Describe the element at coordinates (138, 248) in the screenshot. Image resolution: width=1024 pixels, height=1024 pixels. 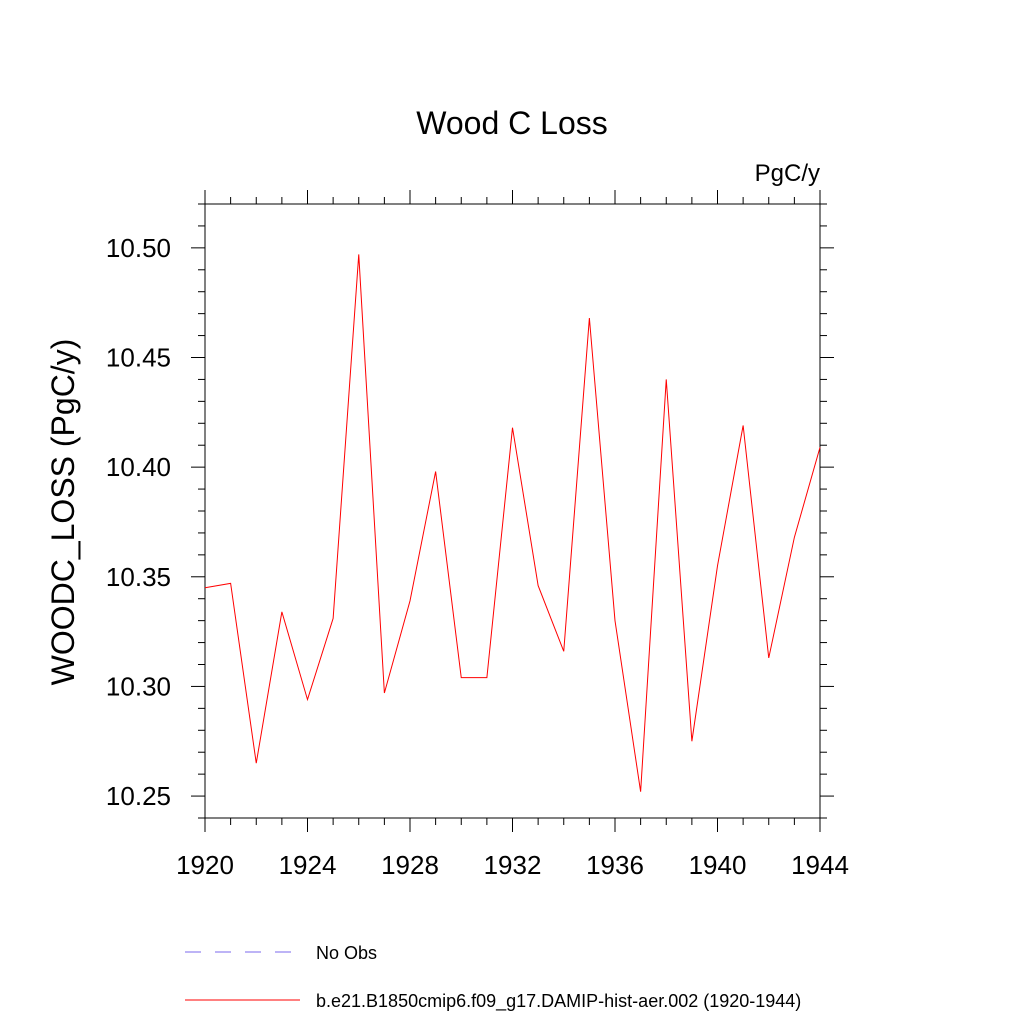
I see `y-tick-label: 10.50` at that location.